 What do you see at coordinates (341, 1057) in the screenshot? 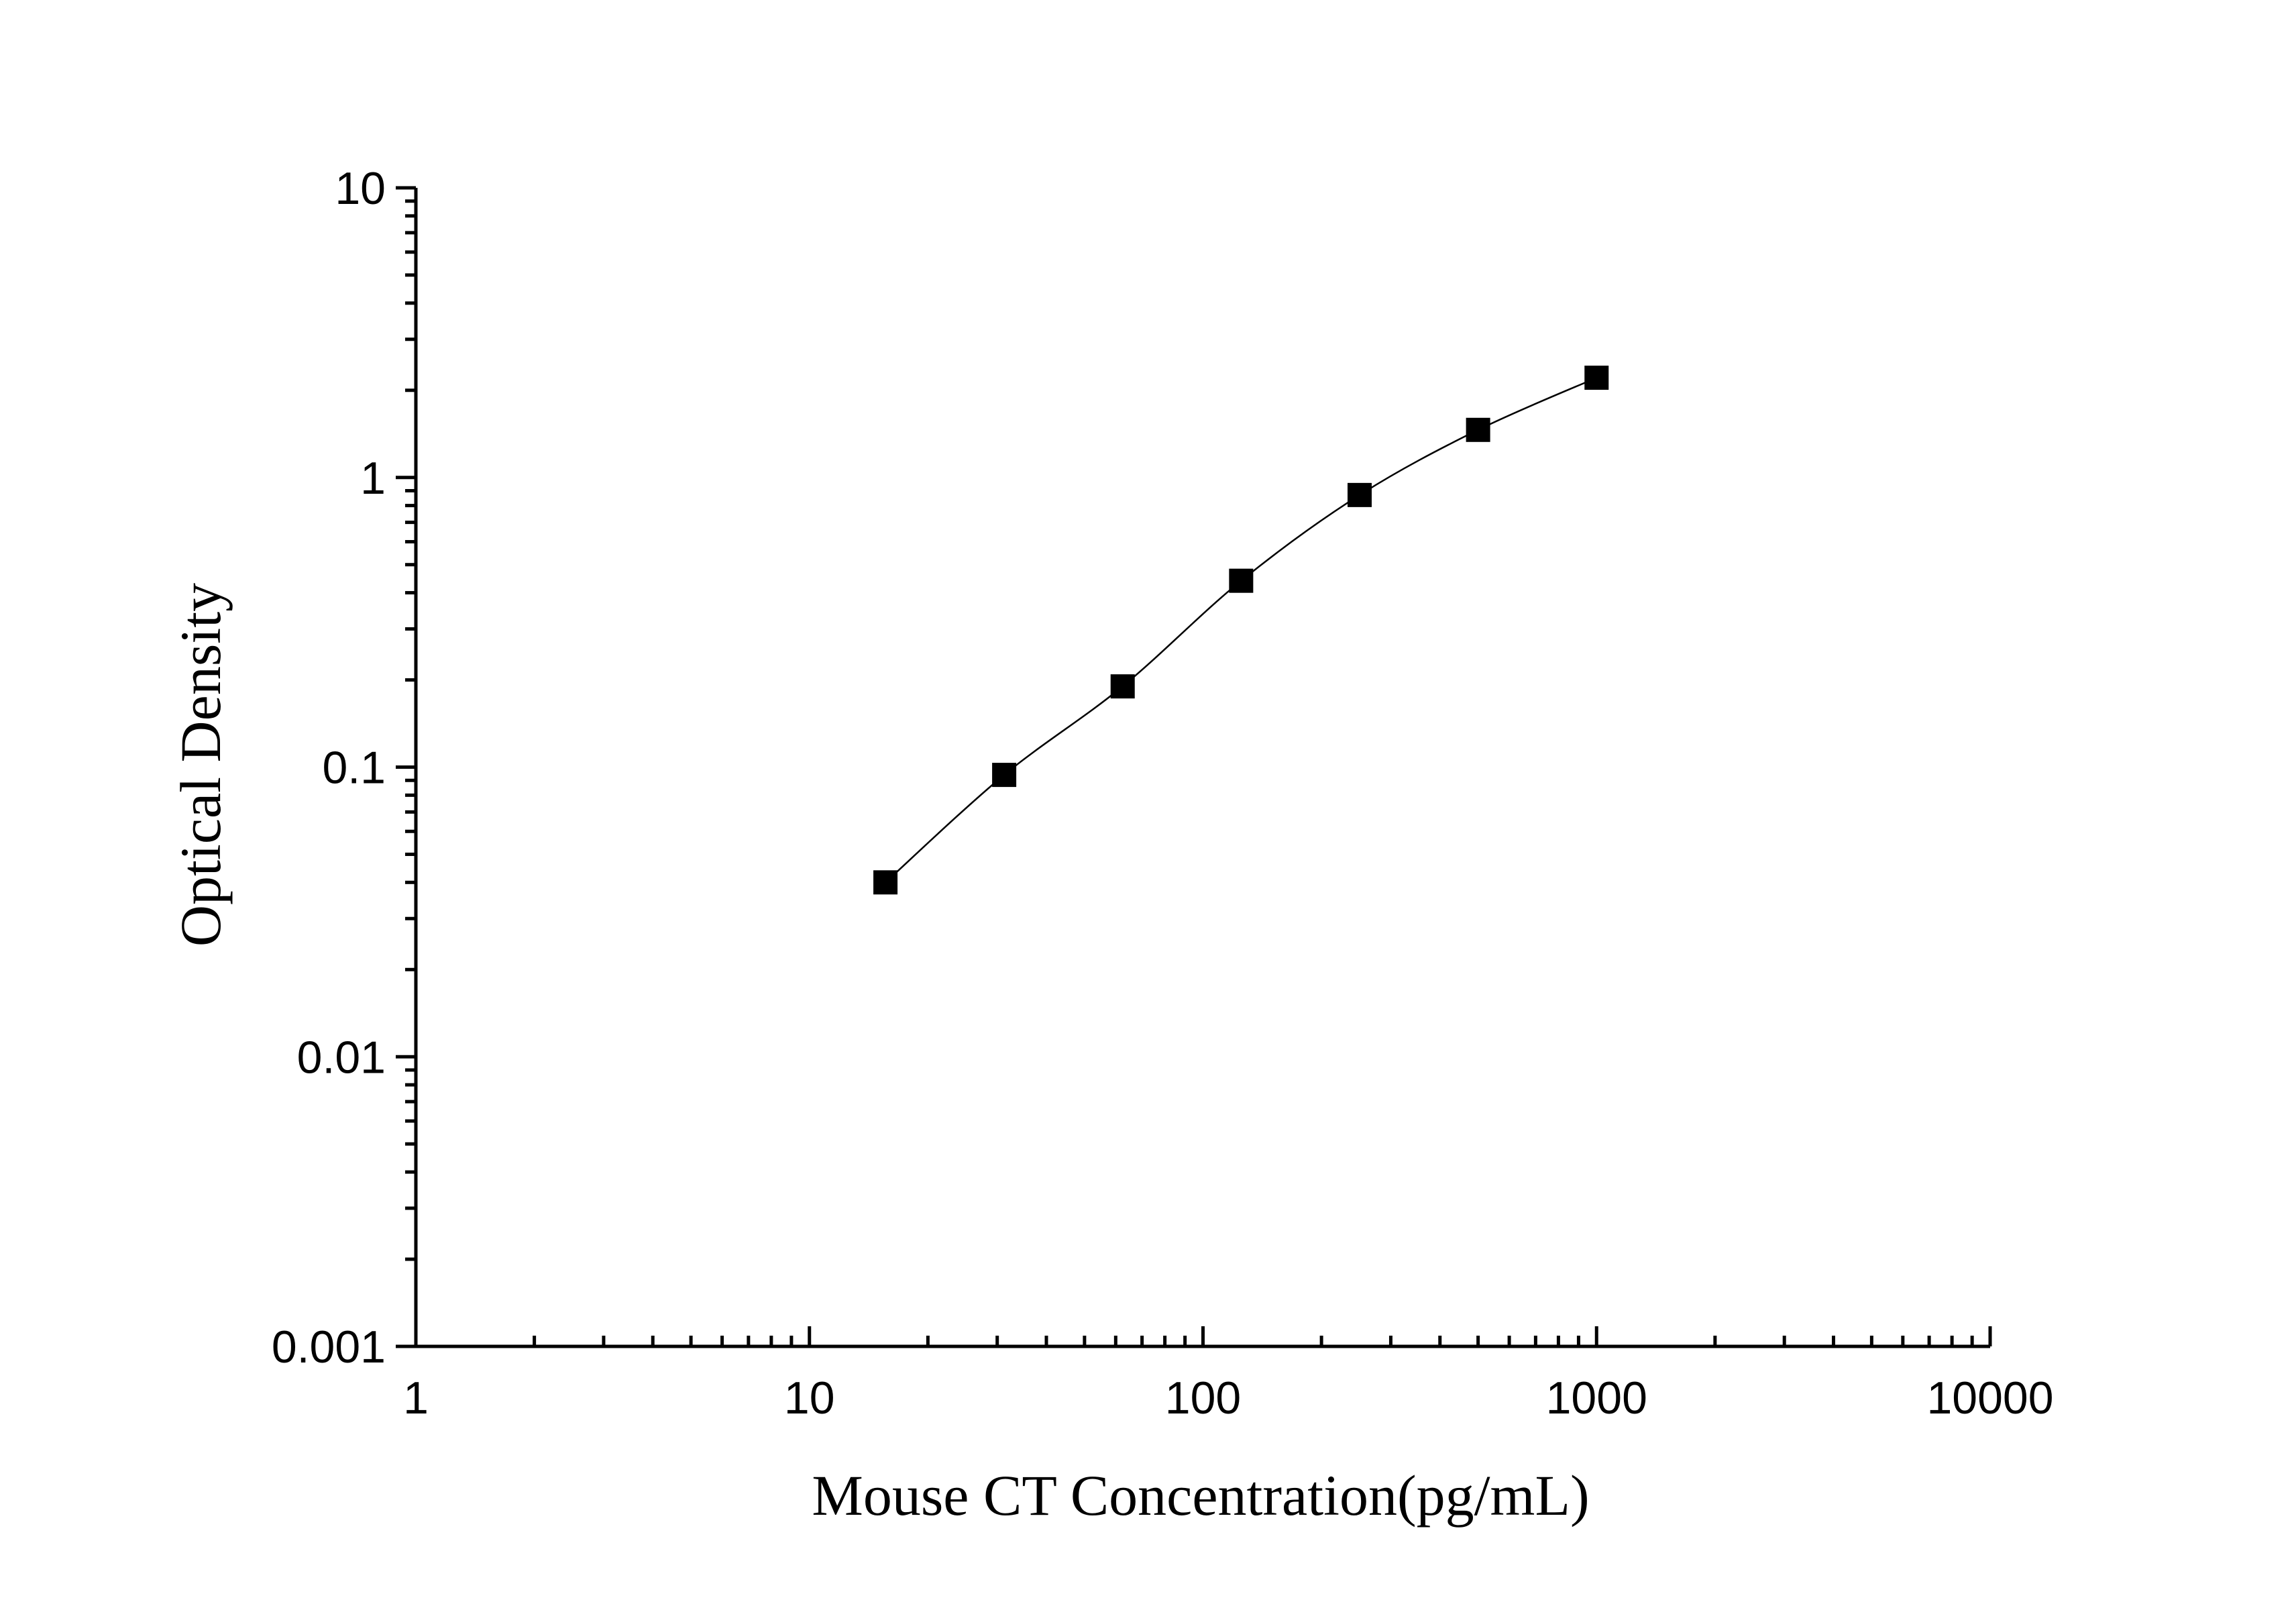
I see `y-tick-label: 0.01` at bounding box center [341, 1057].